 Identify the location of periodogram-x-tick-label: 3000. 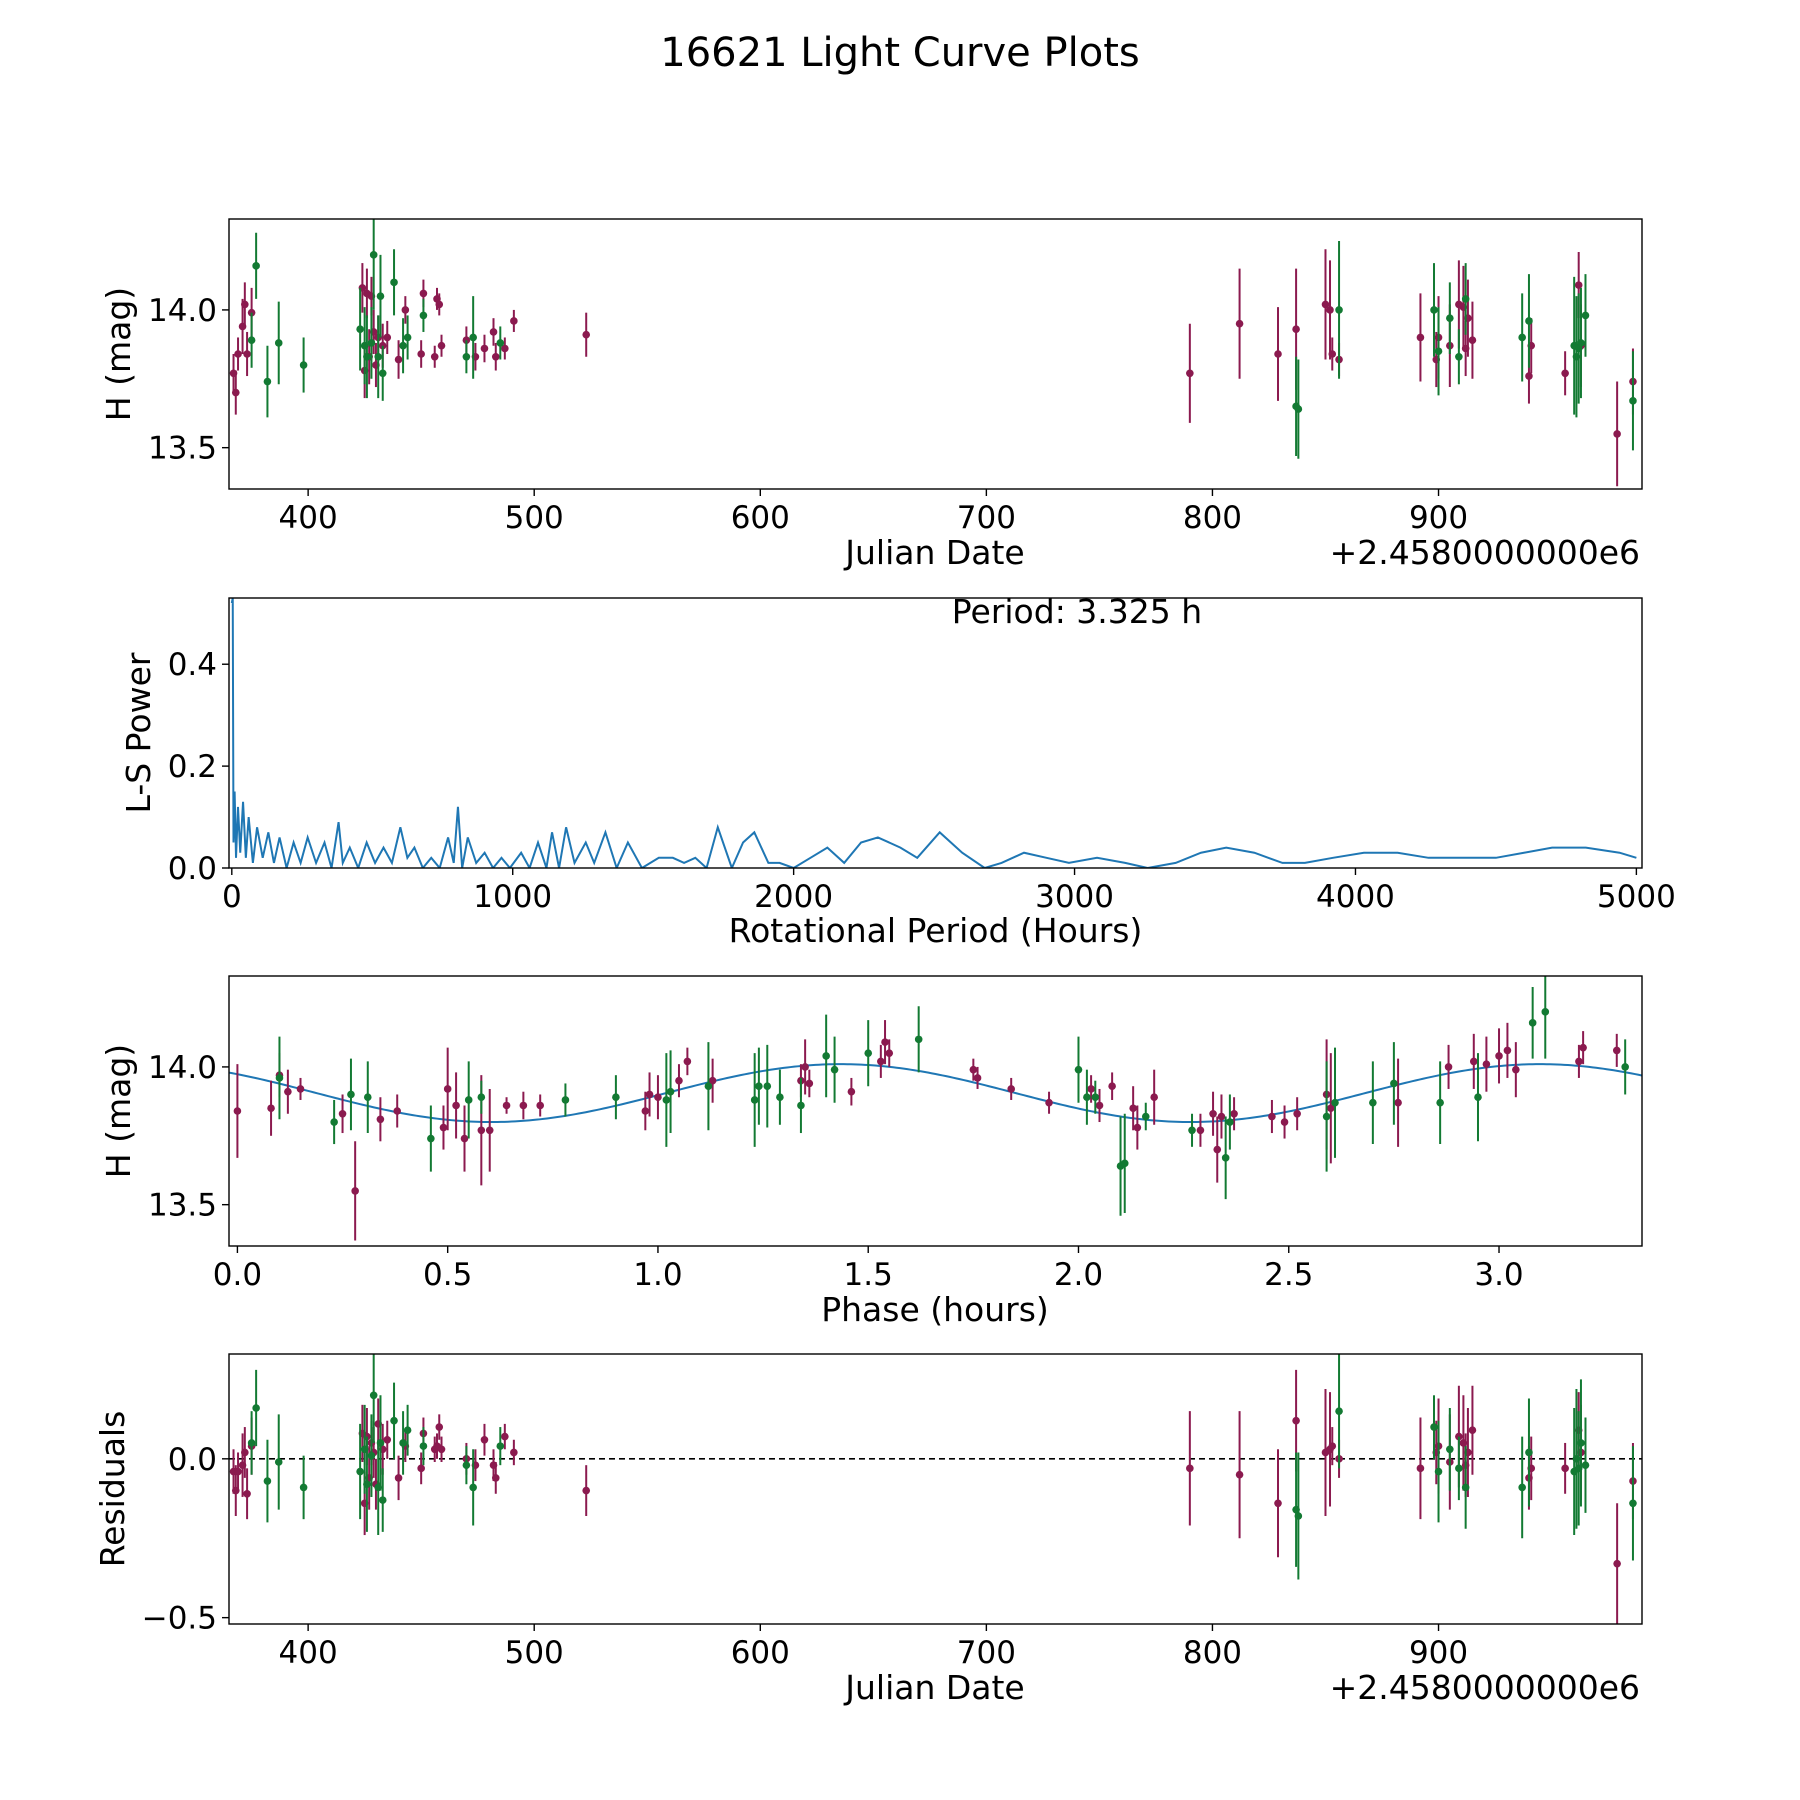
(1074, 897).